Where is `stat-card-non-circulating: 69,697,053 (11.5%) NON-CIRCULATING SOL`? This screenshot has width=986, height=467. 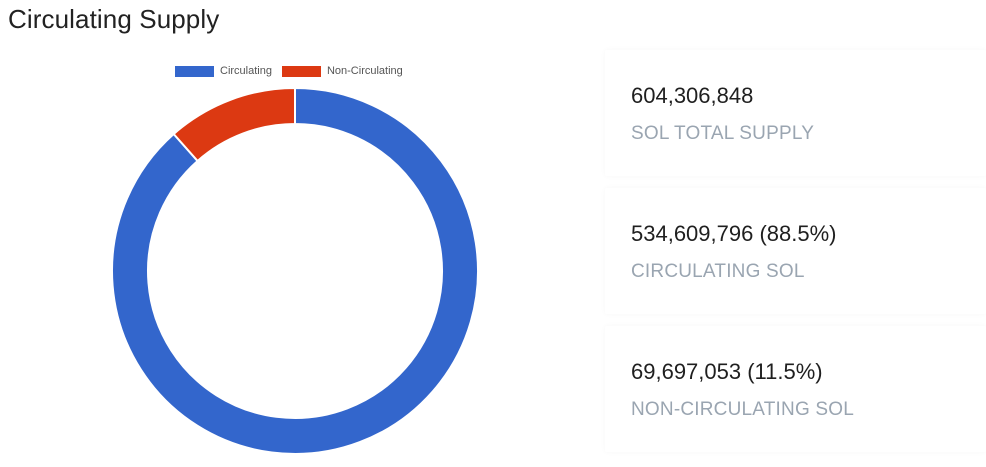
stat-card-non-circulating: 69,697,053 (11.5%) NON-CIRCULATING SOL is located at coordinates (795, 389).